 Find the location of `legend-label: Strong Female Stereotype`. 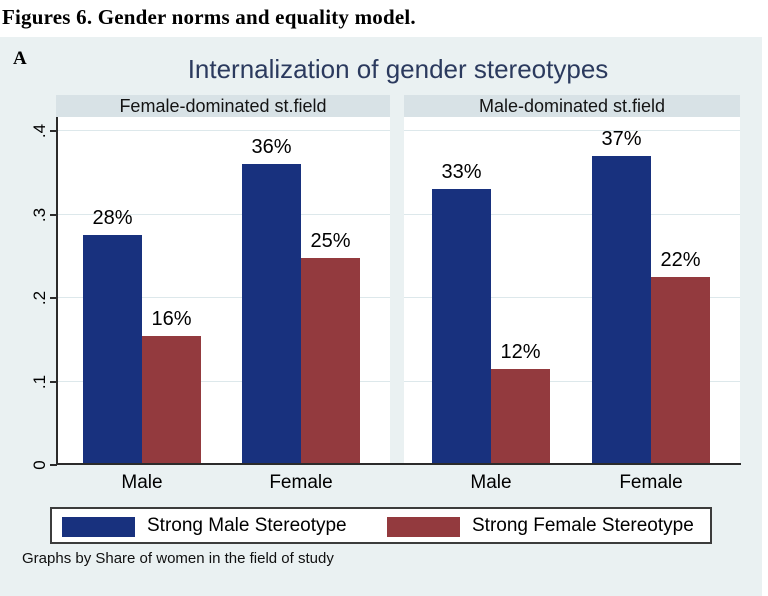

legend-label: Strong Female Stereotype is located at coordinates (583, 525).